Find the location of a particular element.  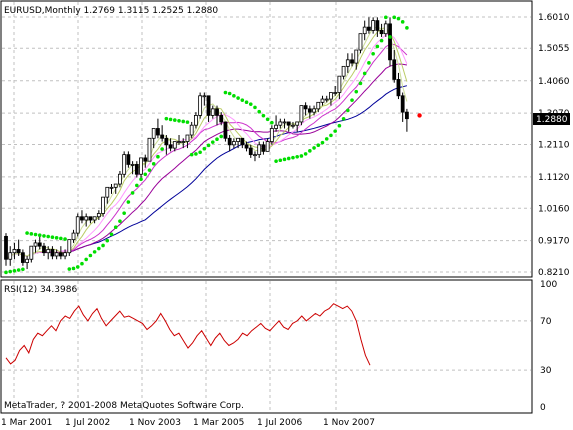

time-tick-label: 1 Mar 2001 is located at coordinates (26, 423).